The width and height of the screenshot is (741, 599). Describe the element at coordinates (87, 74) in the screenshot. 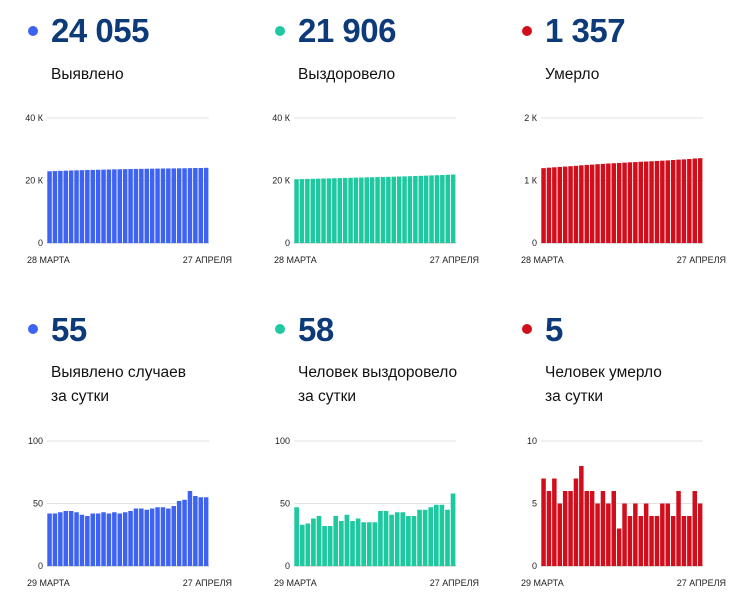

I see `stat-label: Выявлено` at that location.